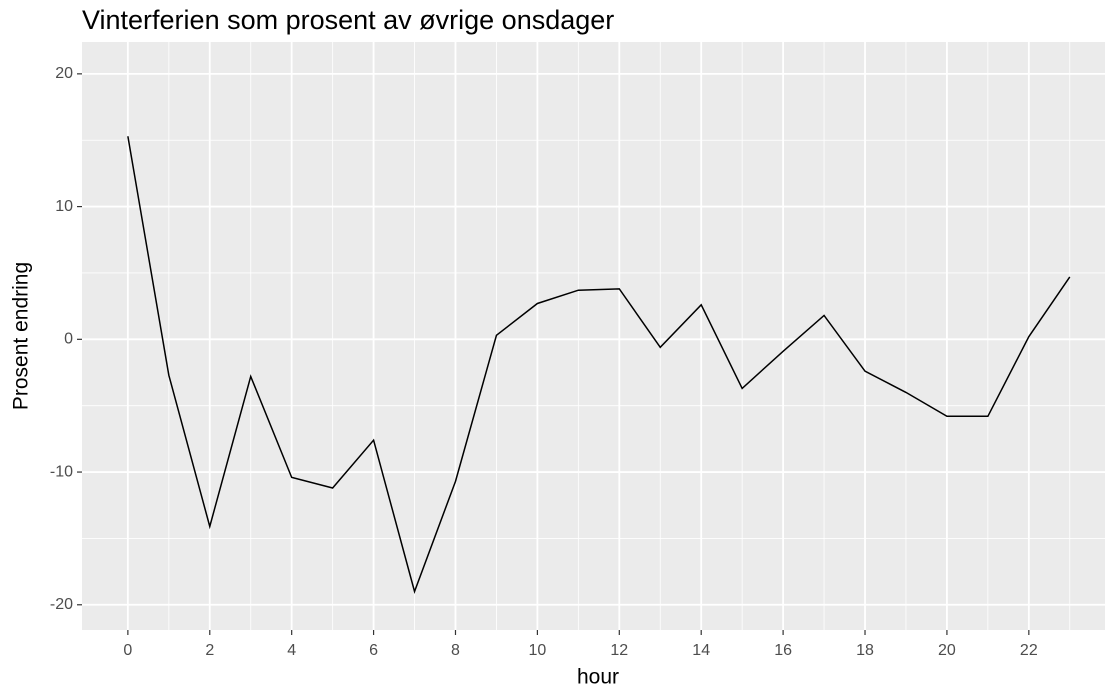 The height and width of the screenshot is (691, 1111). I want to click on x-tick-label: 4, so click(291, 650).